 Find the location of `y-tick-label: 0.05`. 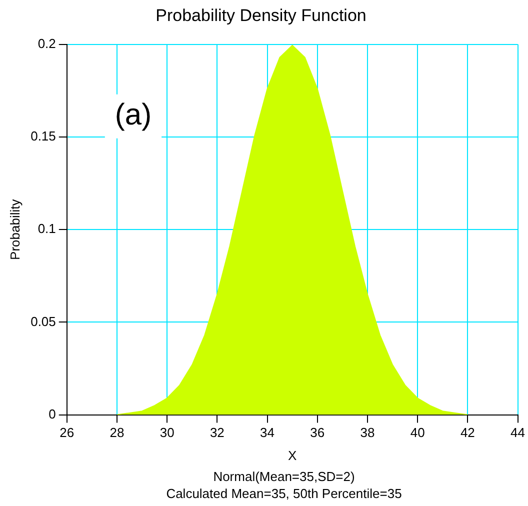

y-tick-label: 0.05 is located at coordinates (43, 321).